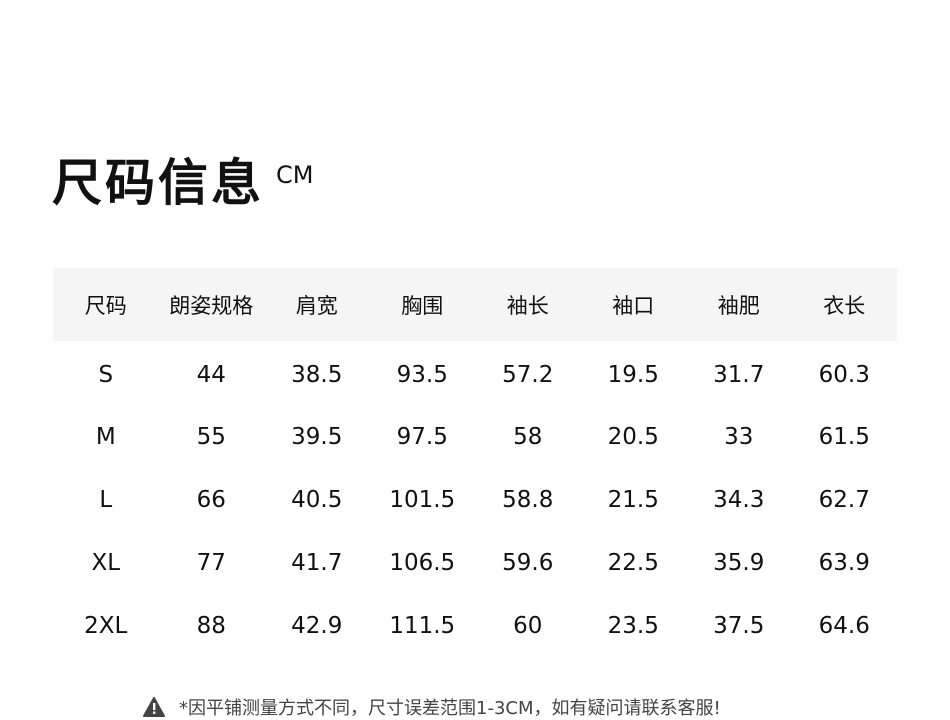  What do you see at coordinates (844, 375) in the screenshot?
I see `table-cell: 60.3` at bounding box center [844, 375].